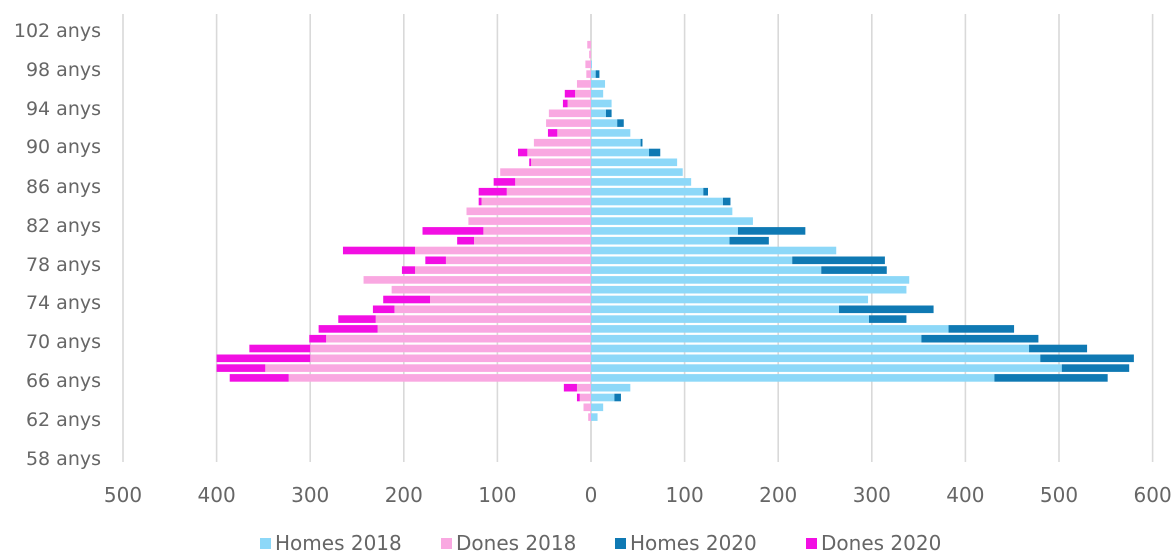 This screenshot has height=558, width=1176. What do you see at coordinates (63, 381) in the screenshot?
I see `y-tick-label: 66 anys` at bounding box center [63, 381].